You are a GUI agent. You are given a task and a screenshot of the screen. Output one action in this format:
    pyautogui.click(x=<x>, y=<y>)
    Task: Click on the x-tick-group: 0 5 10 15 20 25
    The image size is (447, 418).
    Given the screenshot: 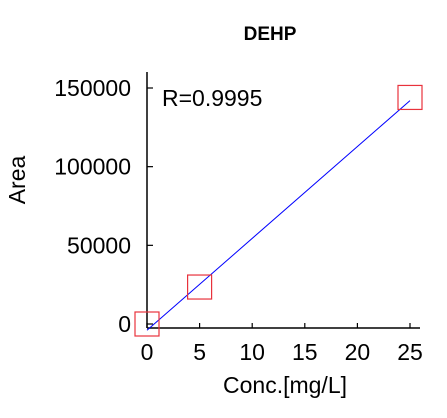 What is the action you would take?
    pyautogui.click(x=282, y=344)
    